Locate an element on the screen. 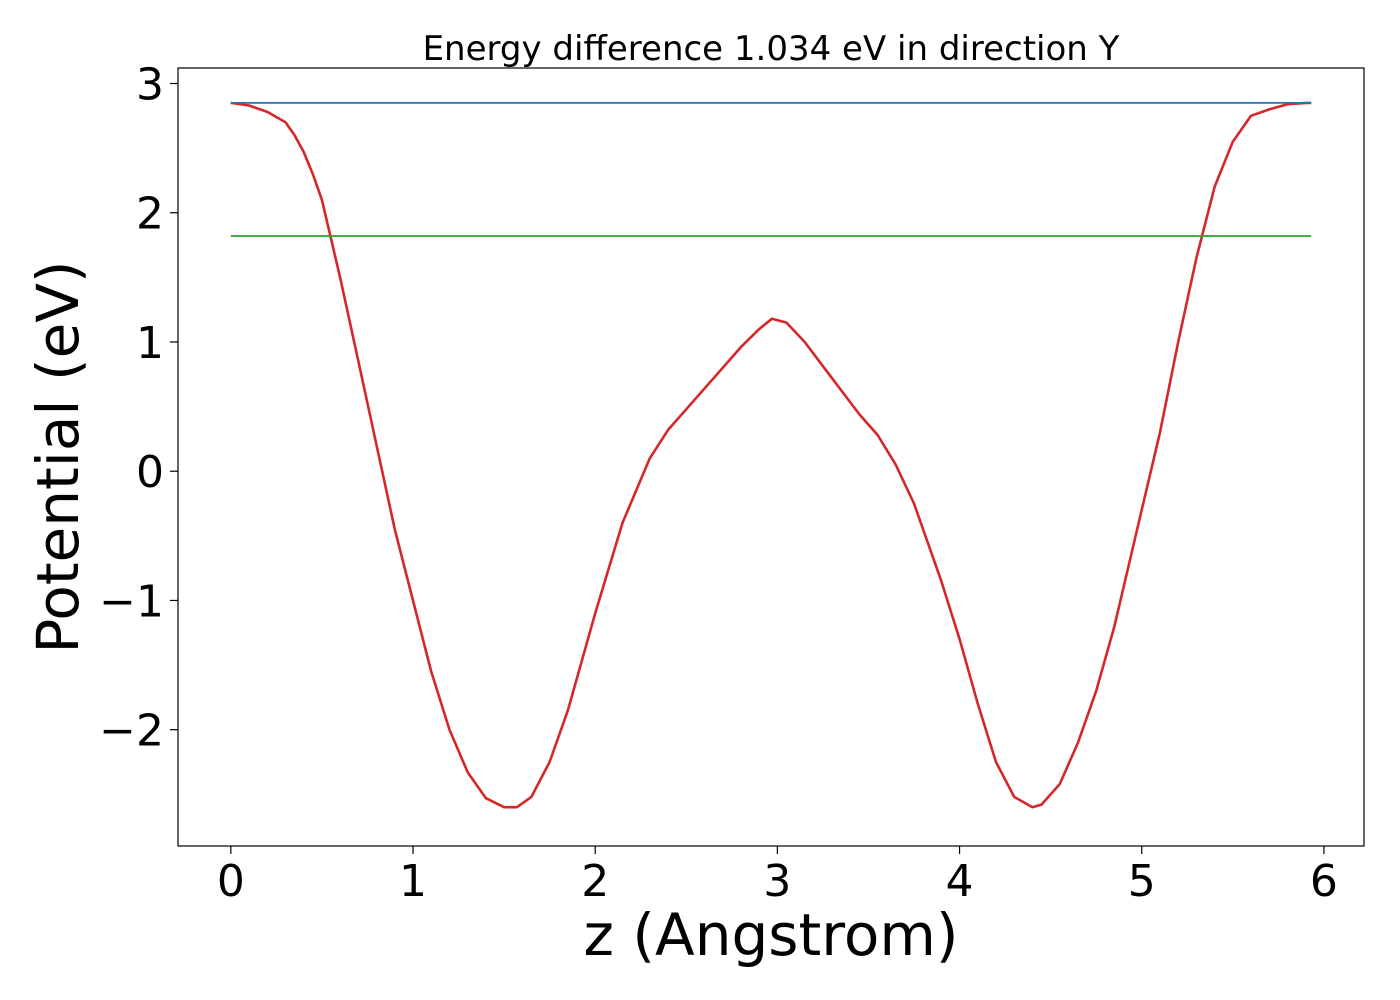 Image resolution: width=1400 pixels, height=1000 pixels. y-tick-label: 1 is located at coordinates (150, 343).